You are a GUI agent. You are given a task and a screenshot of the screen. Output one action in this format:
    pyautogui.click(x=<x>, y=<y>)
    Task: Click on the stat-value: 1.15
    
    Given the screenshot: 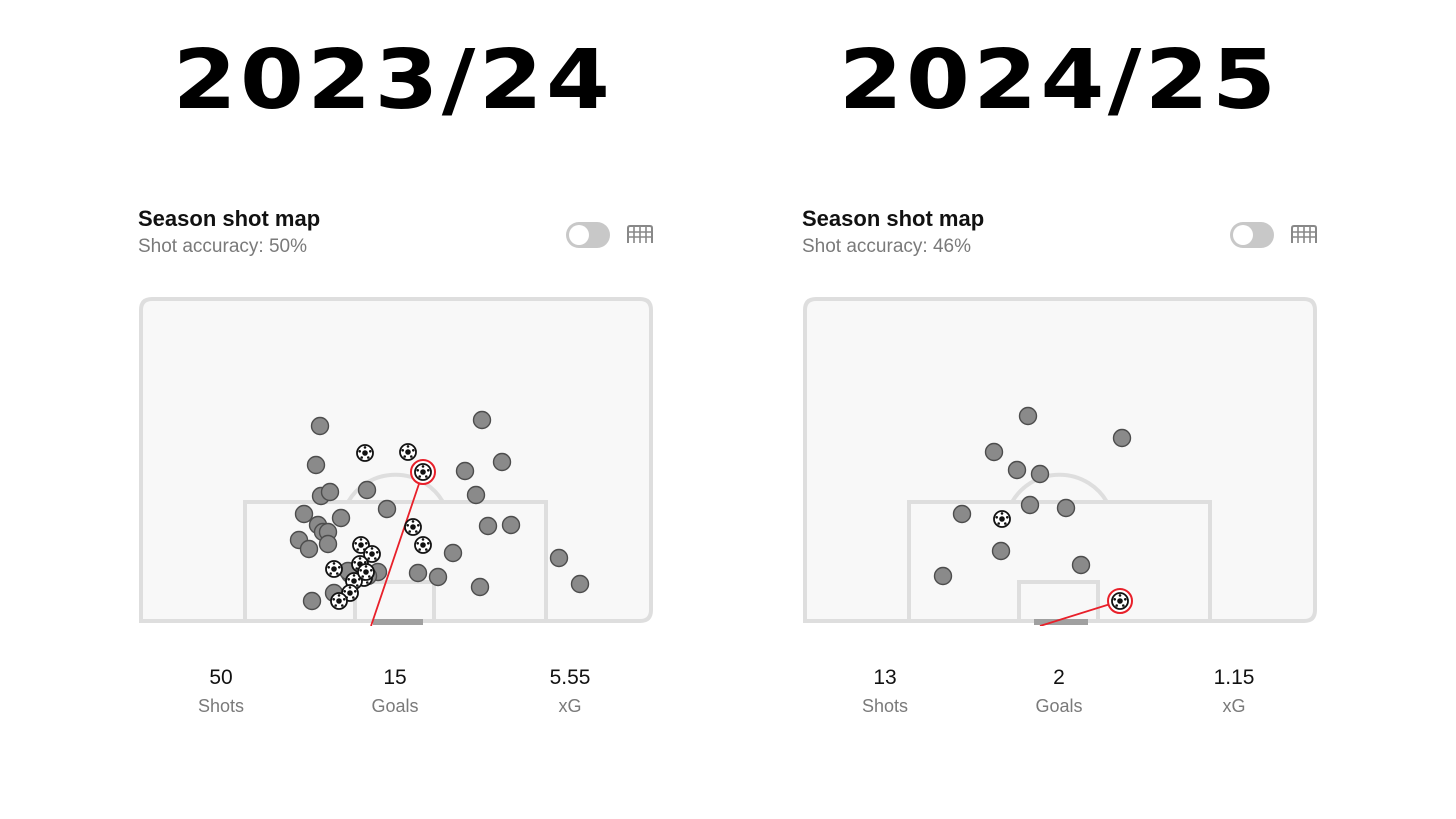 What is the action you would take?
    pyautogui.click(x=1234, y=677)
    